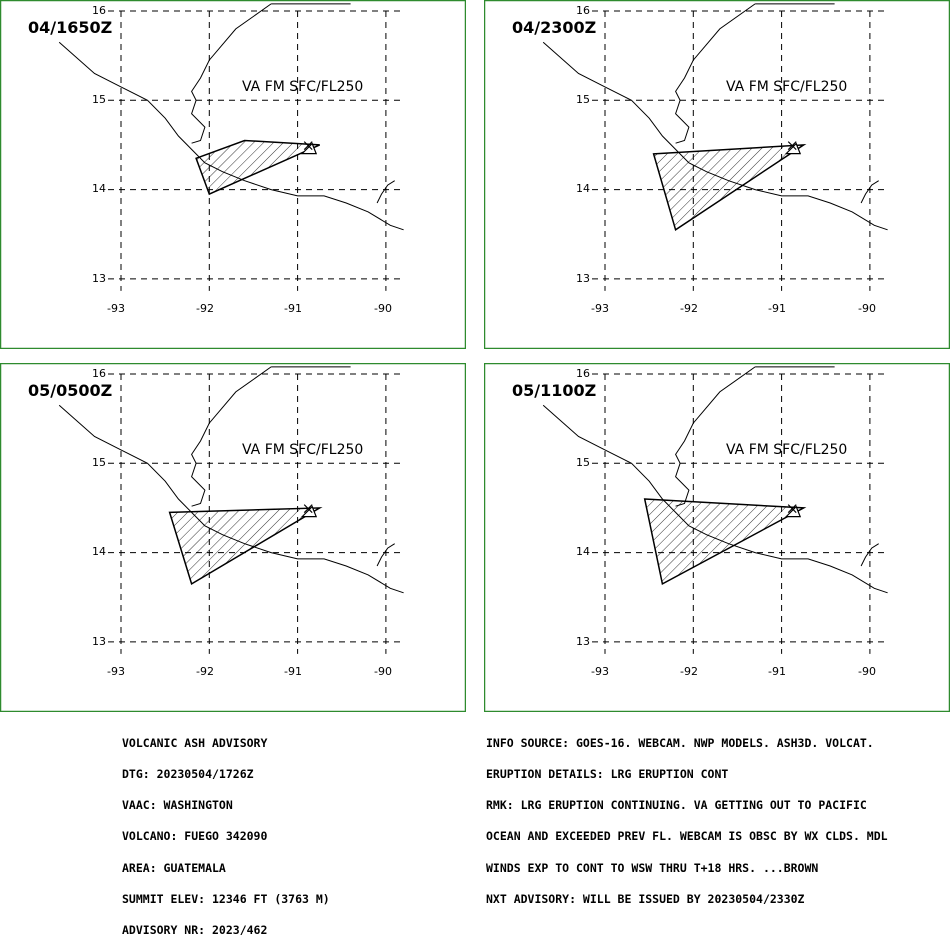  What do you see at coordinates (70, 390) in the screenshot?
I see `panel-time-label: 05/0500Z` at bounding box center [70, 390].